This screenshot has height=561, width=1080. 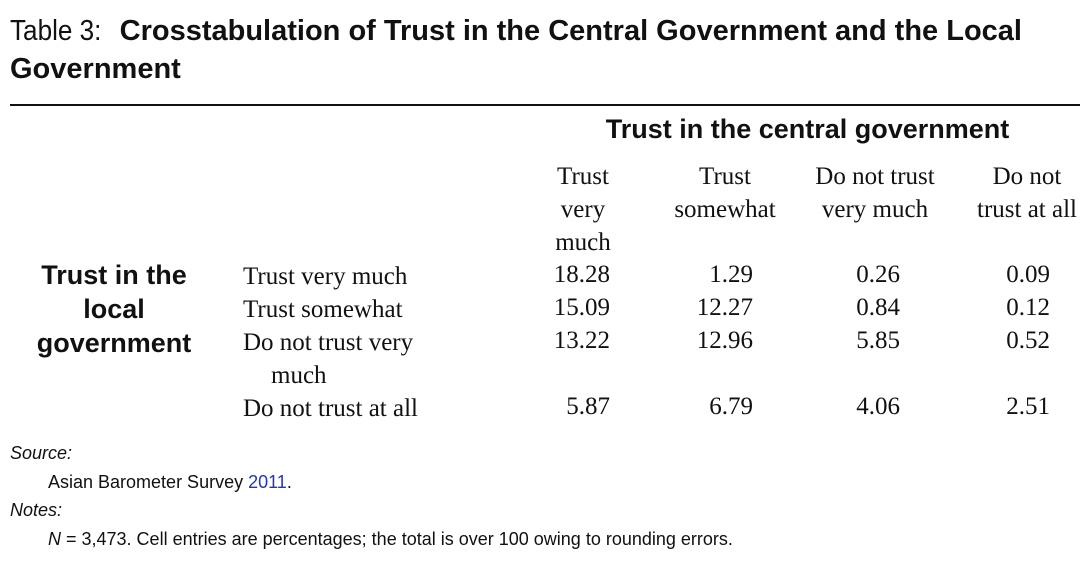 I want to click on source-period: ., so click(x=289, y=482).